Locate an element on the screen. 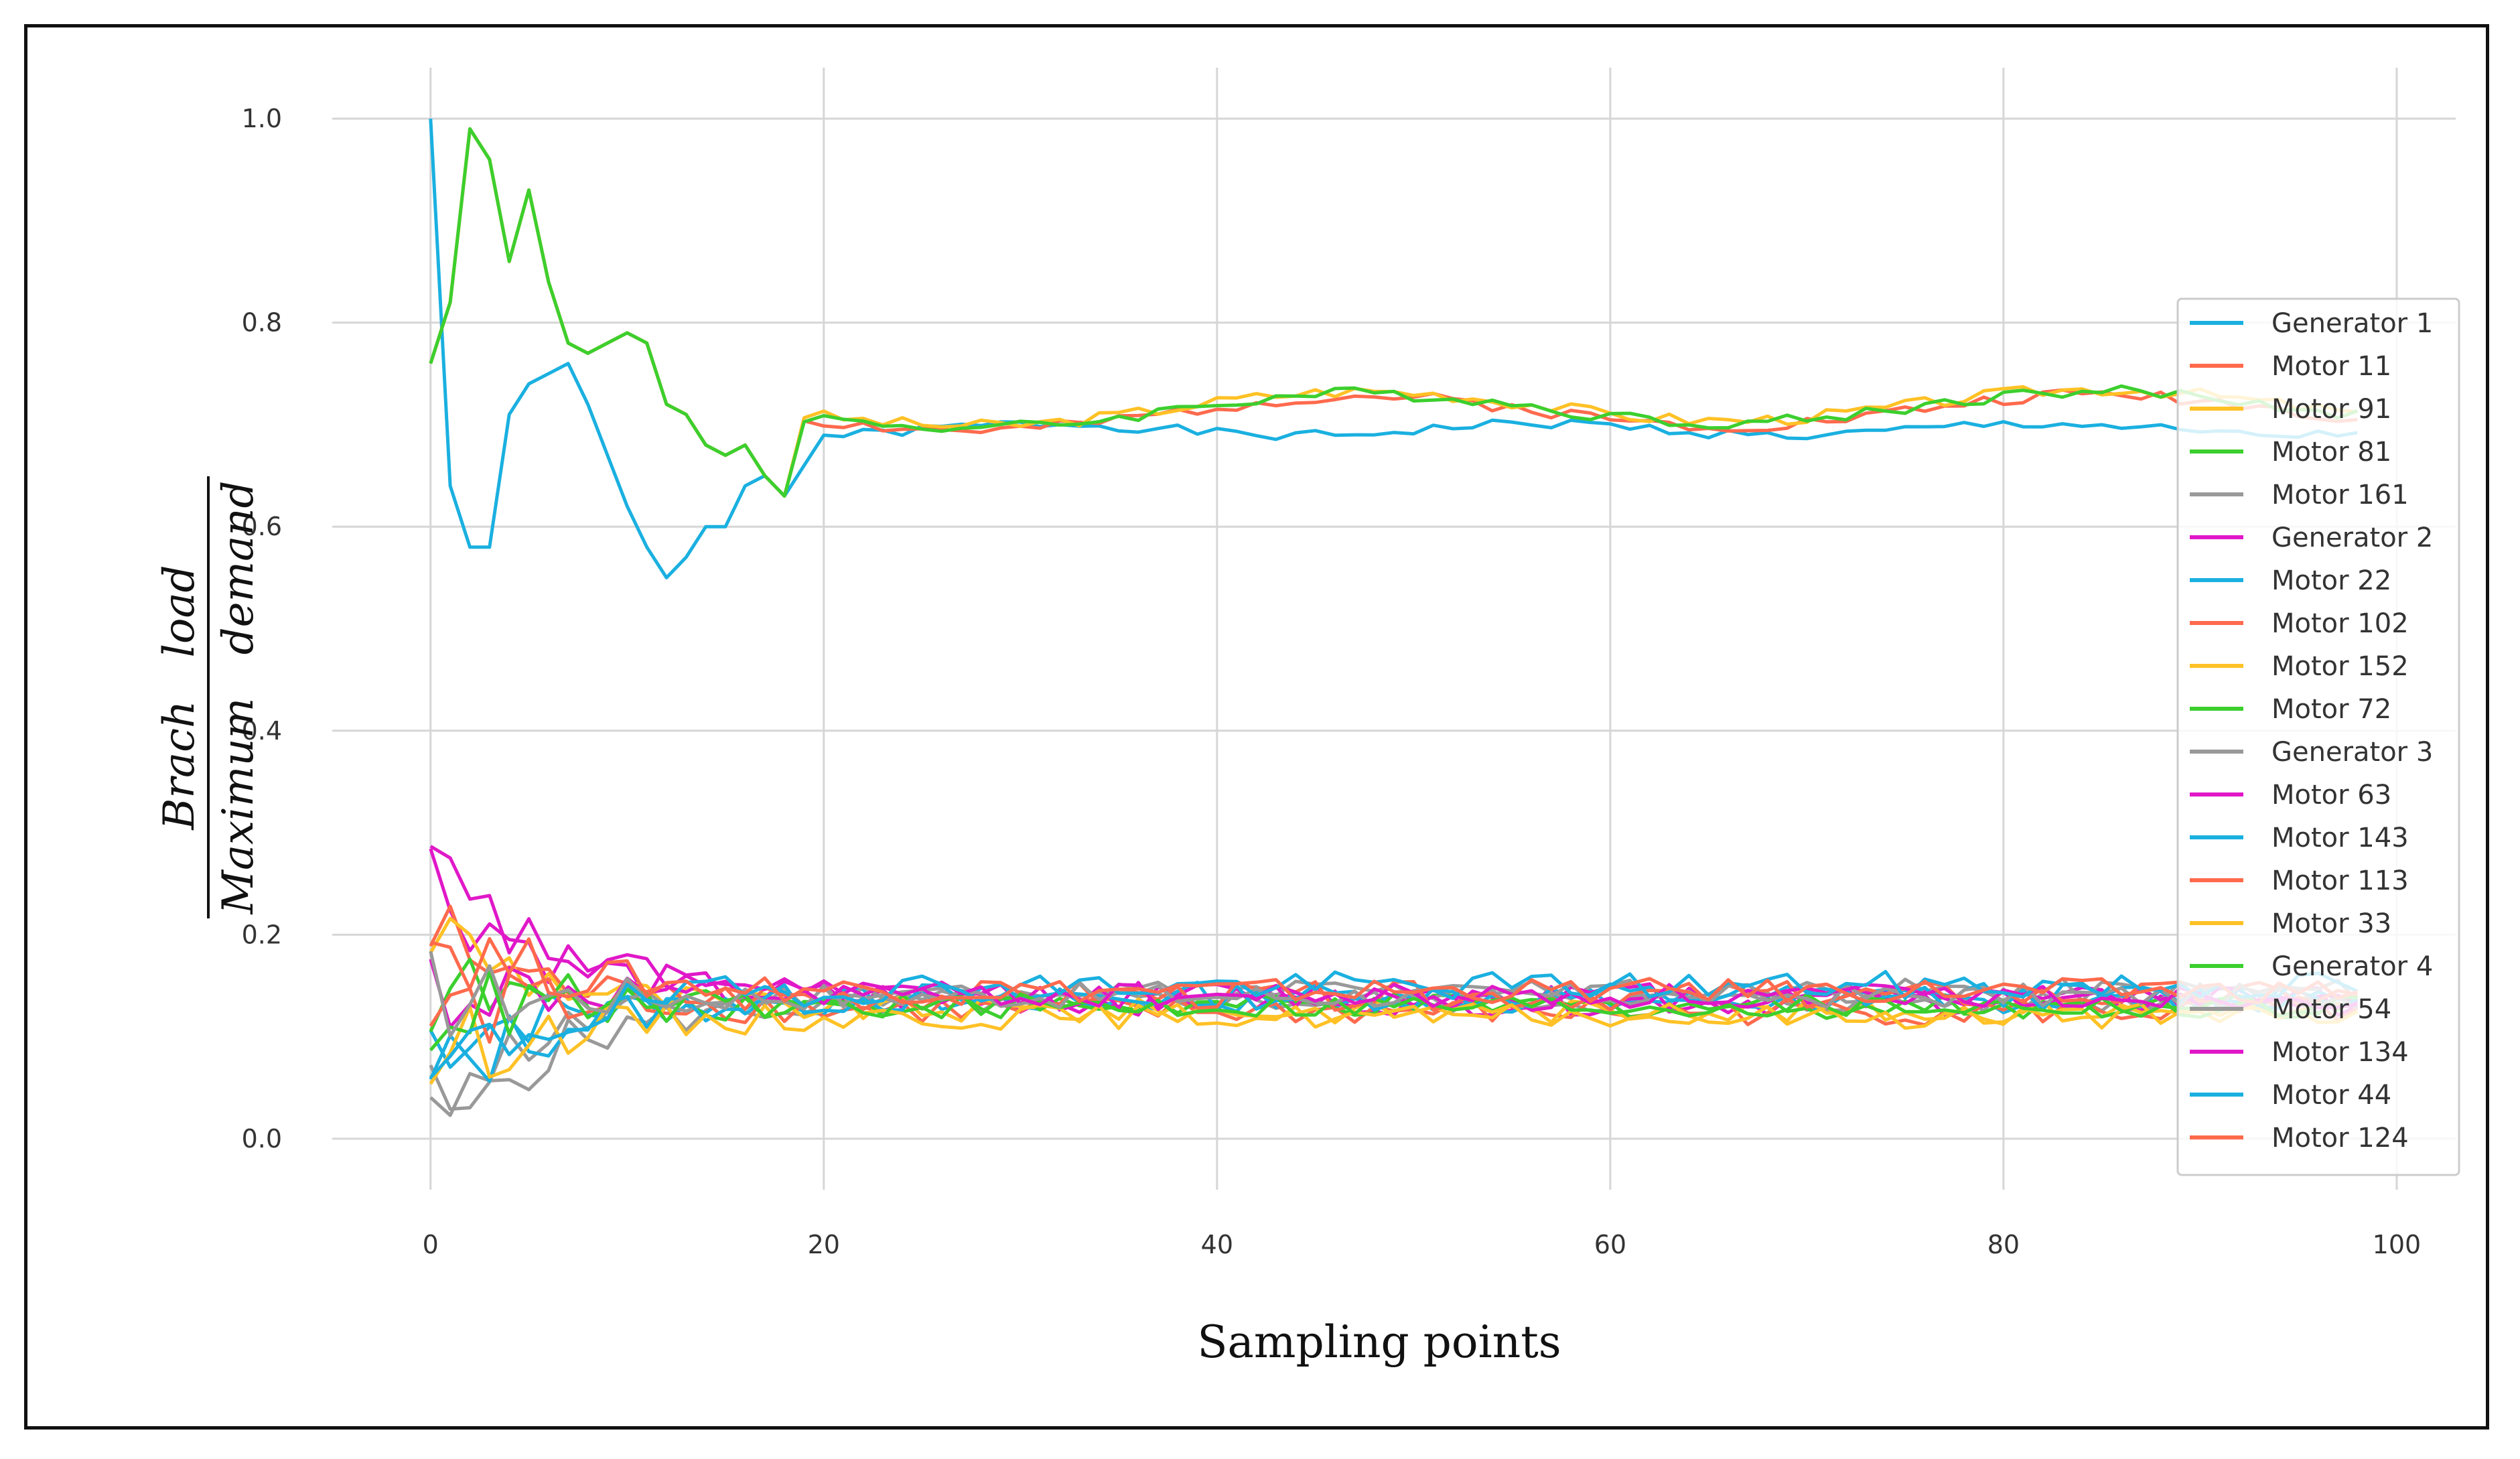  legend-label: Motor 81 is located at coordinates (2331, 452).